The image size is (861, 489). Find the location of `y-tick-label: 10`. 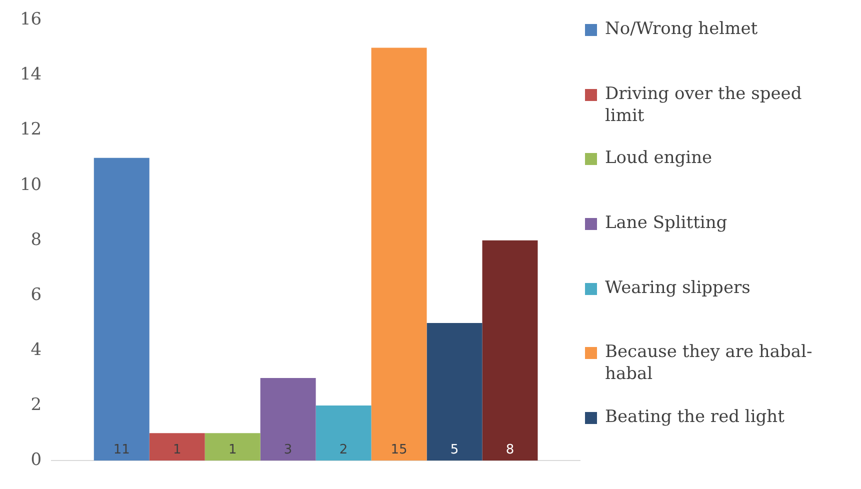

y-tick-label: 10 is located at coordinates (31, 184).